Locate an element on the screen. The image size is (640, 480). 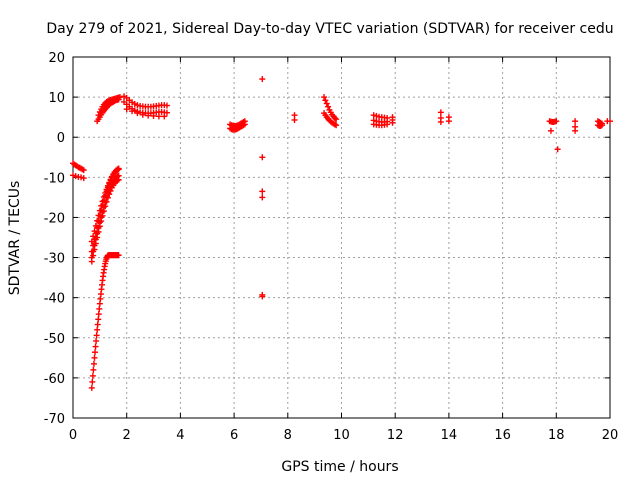
x-tick-label: 0 is located at coordinates (73, 435).